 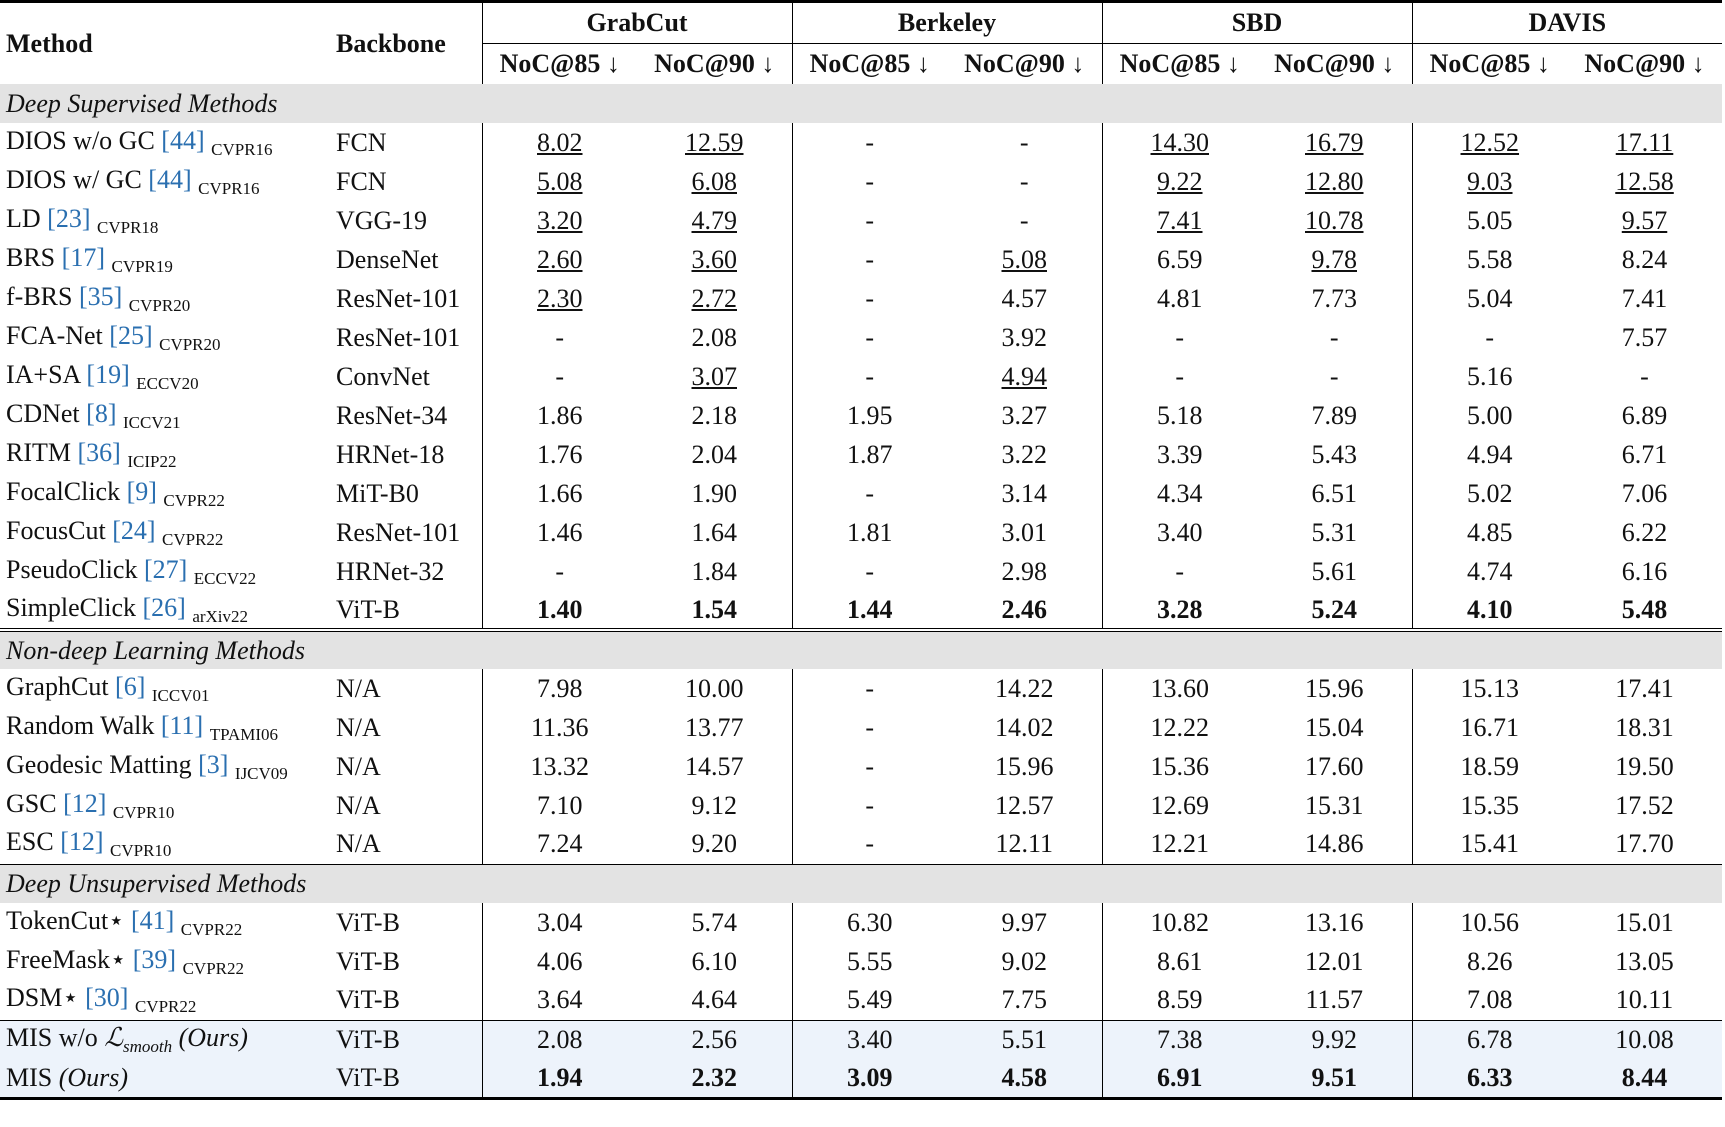 I want to click on value: 1.54, so click(x=714, y=609).